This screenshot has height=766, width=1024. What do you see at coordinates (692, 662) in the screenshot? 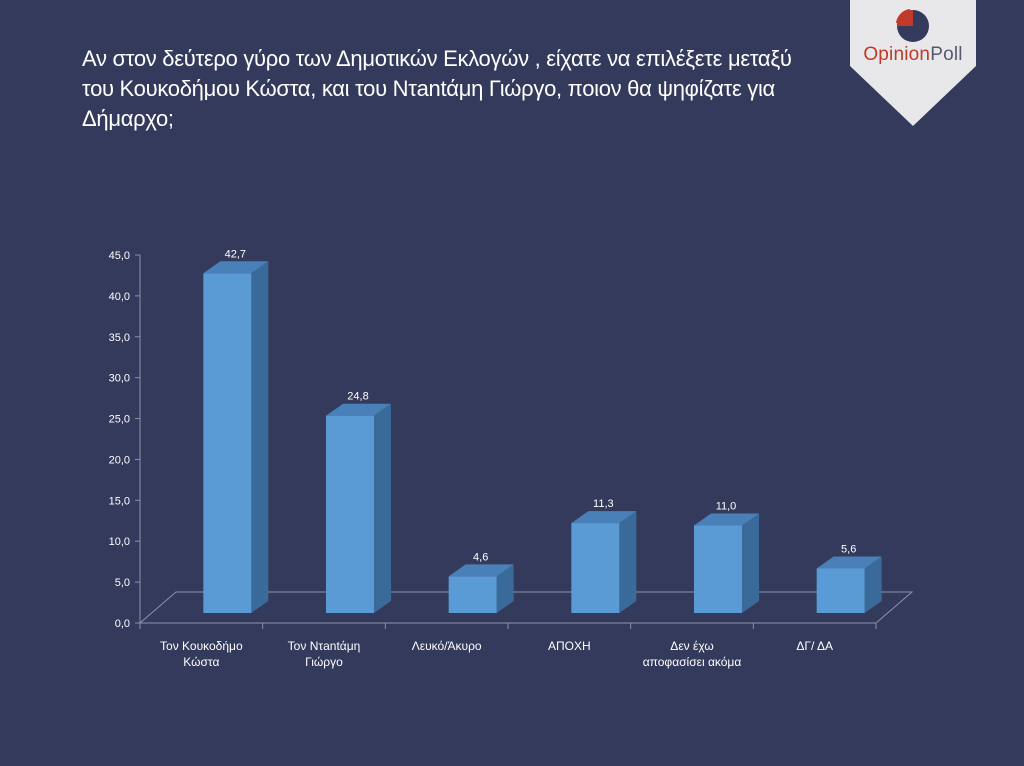
I see `x-category-label: αποφασίσει ακόμα` at bounding box center [692, 662].